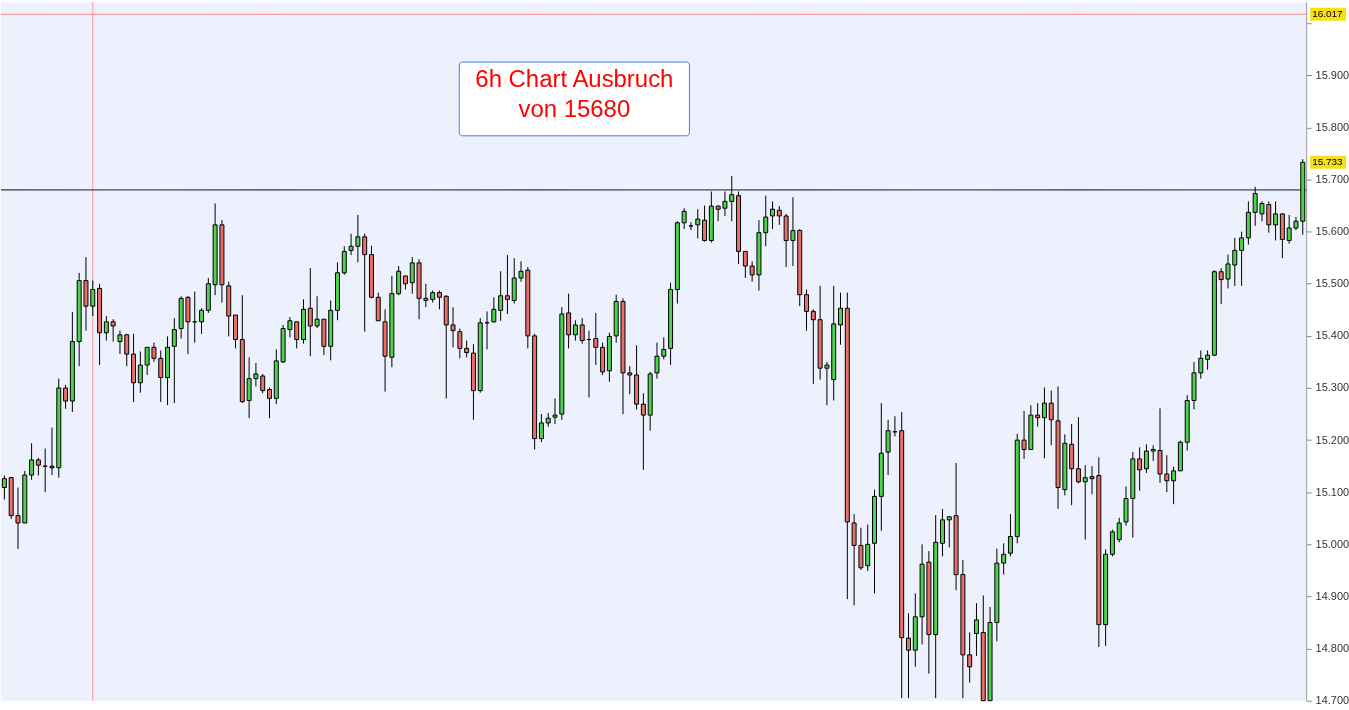  What do you see at coordinates (1332, 387) in the screenshot?
I see `y-tick-label: 15.300` at bounding box center [1332, 387].